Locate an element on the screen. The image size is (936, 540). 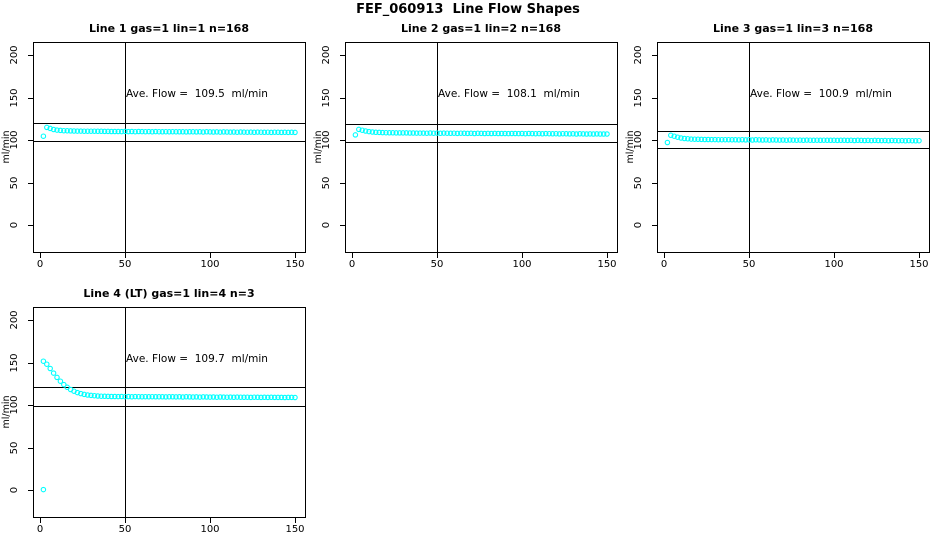
x-tick-label: 100 is located at coordinates (522, 264).